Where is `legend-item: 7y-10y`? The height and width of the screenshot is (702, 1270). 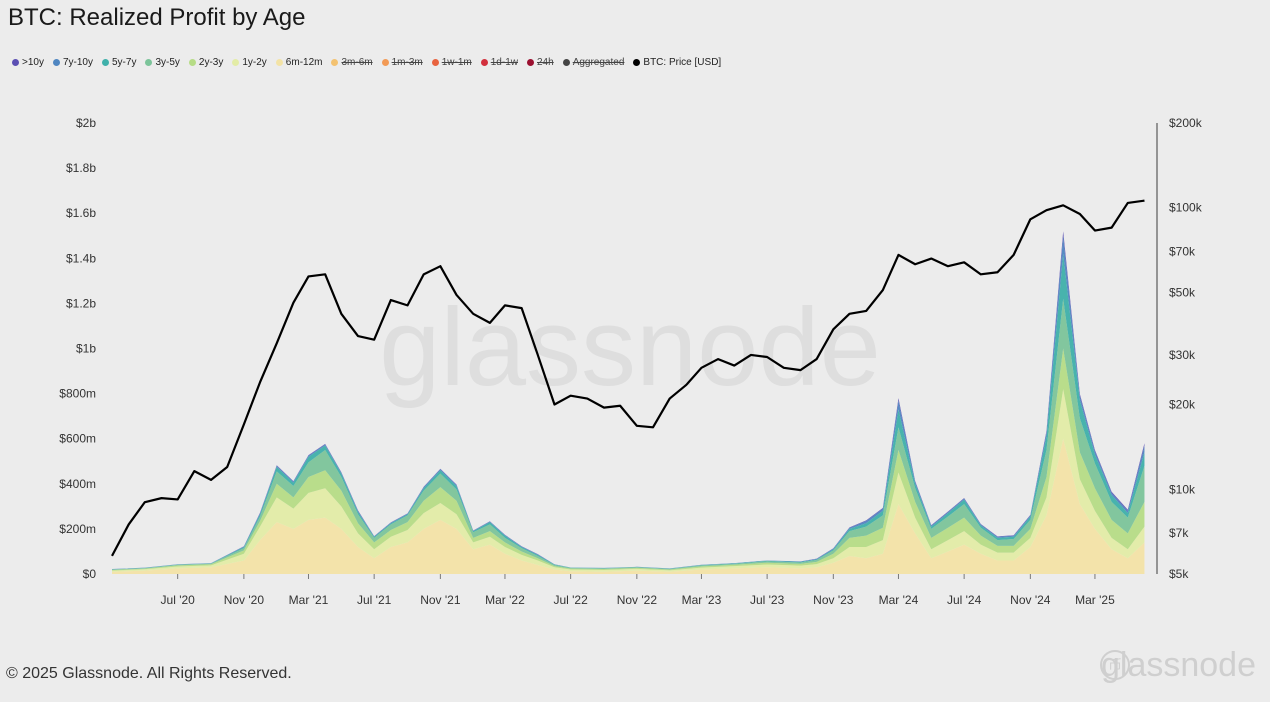
legend-item: 7y-10y is located at coordinates (72, 62).